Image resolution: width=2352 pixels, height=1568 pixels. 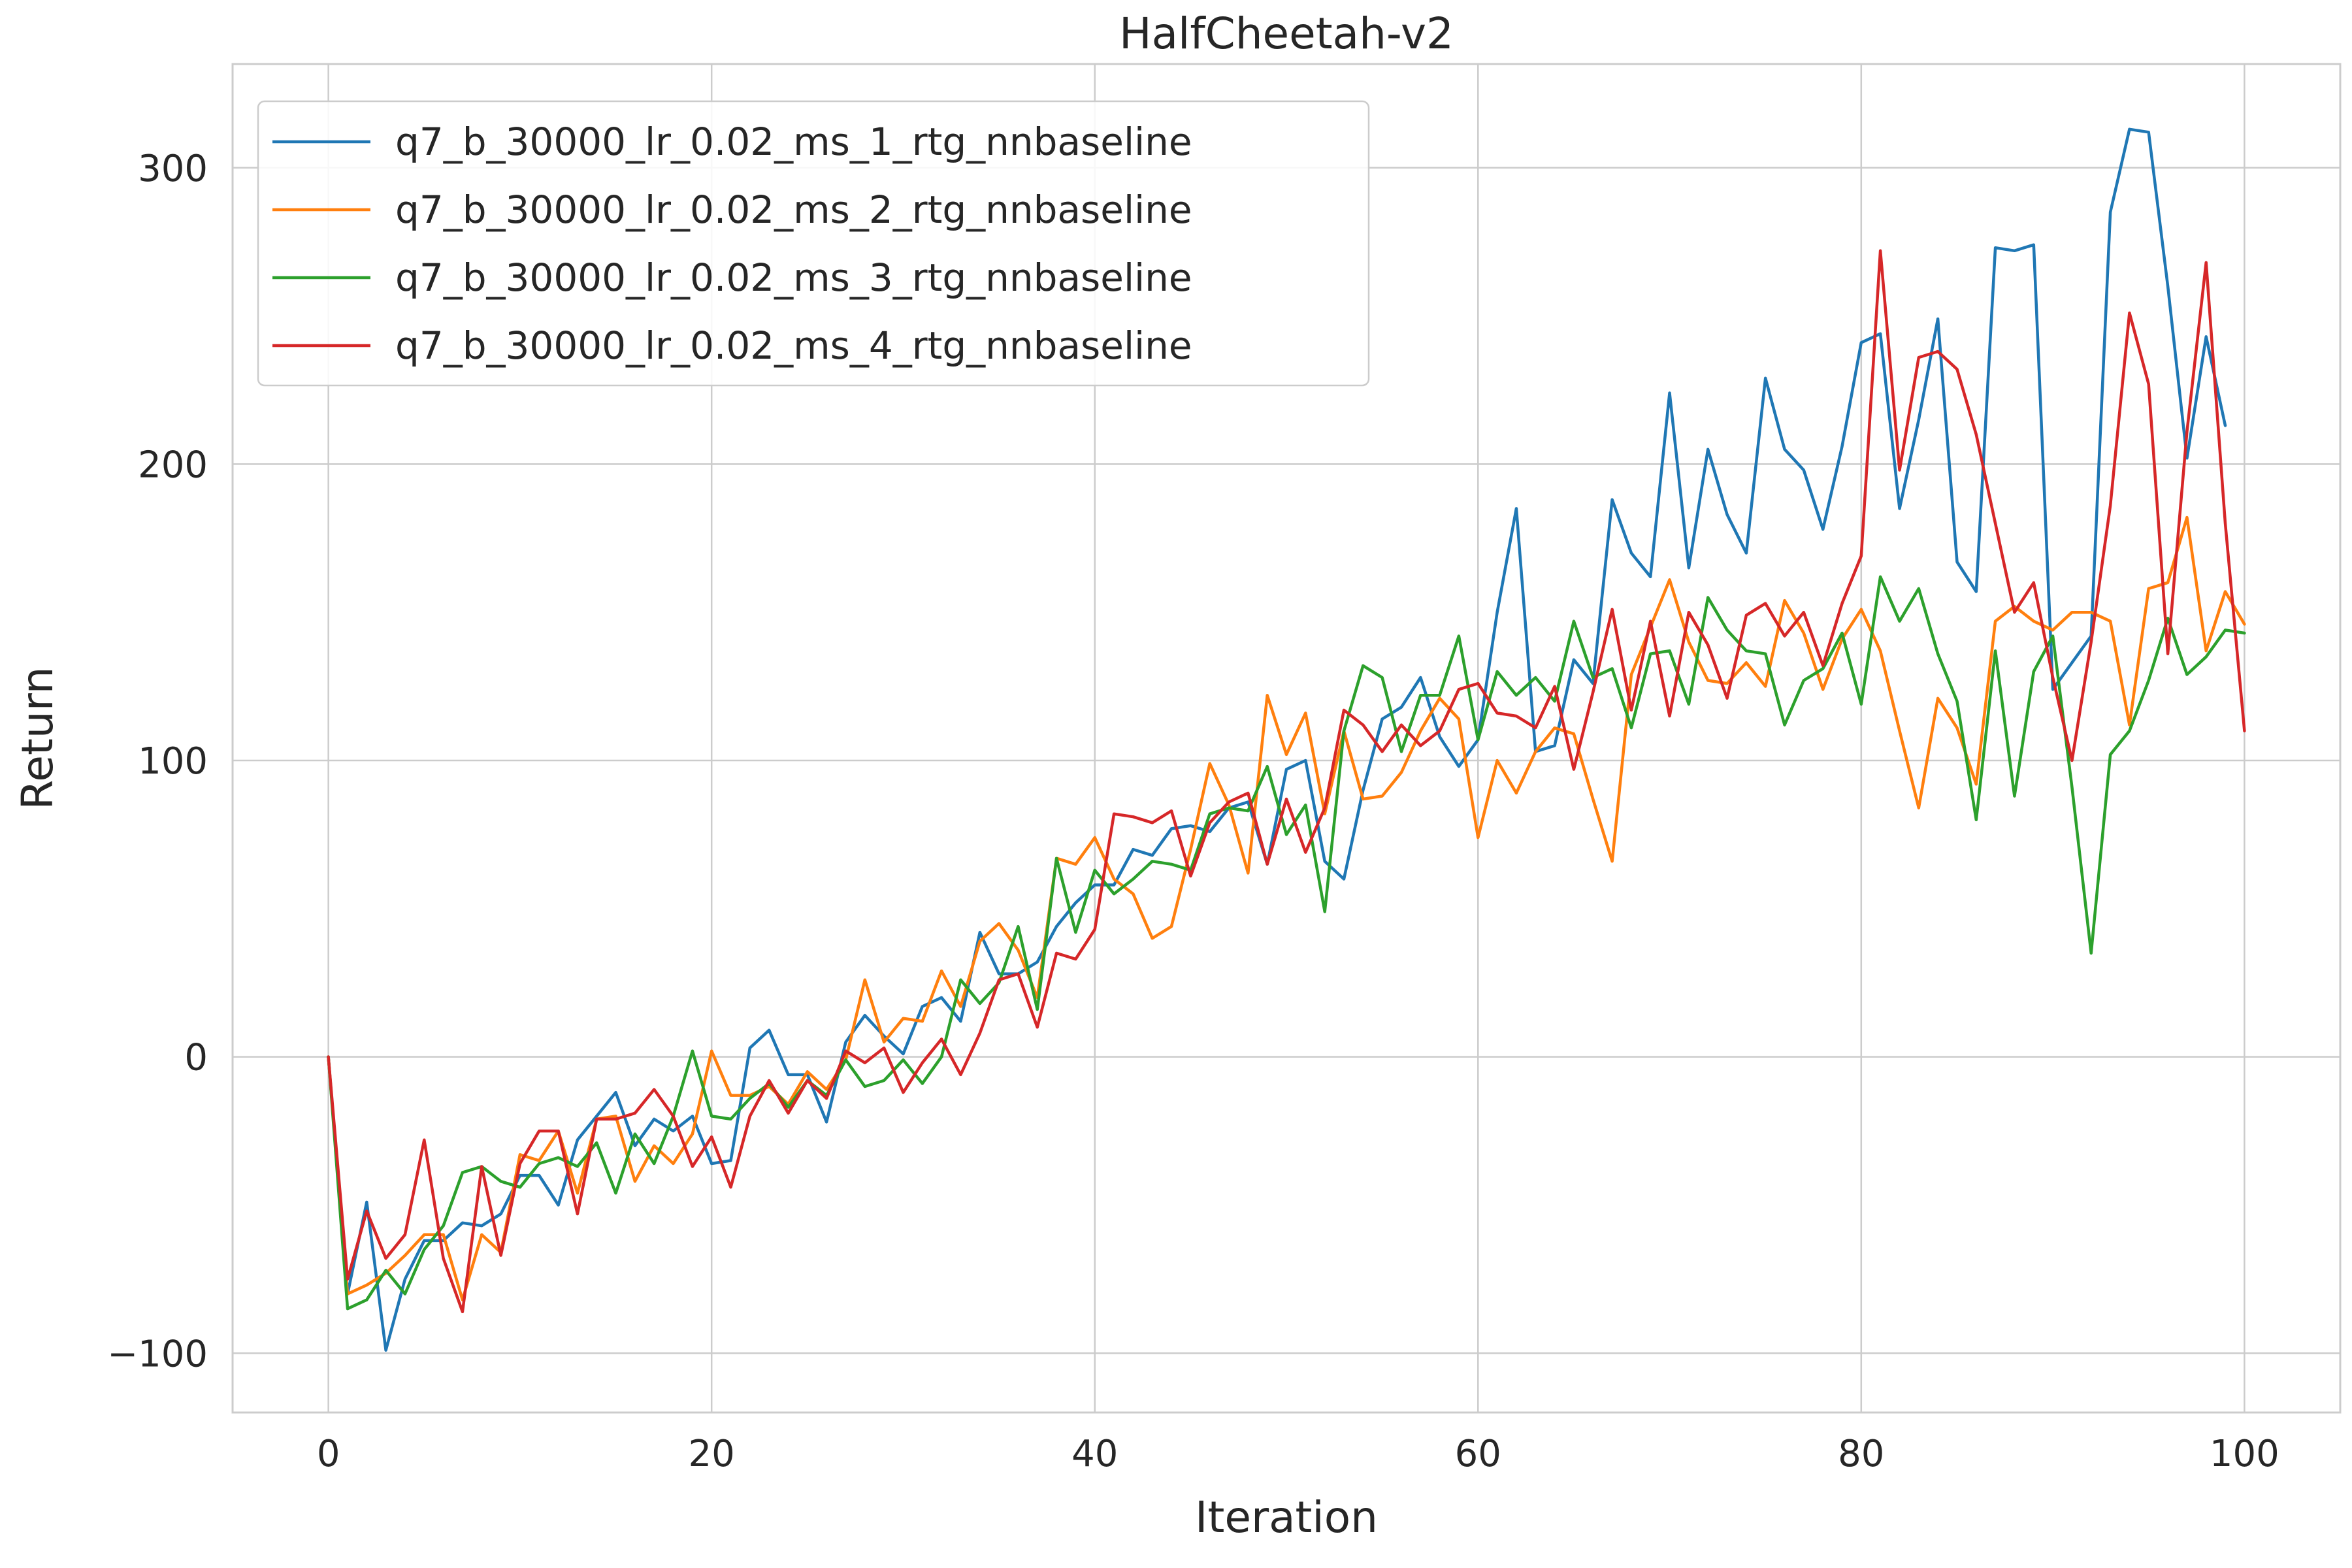 I want to click on legend-label: q7_b_30000_lr_0.02_ms_4_rtg_nnbaseline, so click(x=793, y=345).